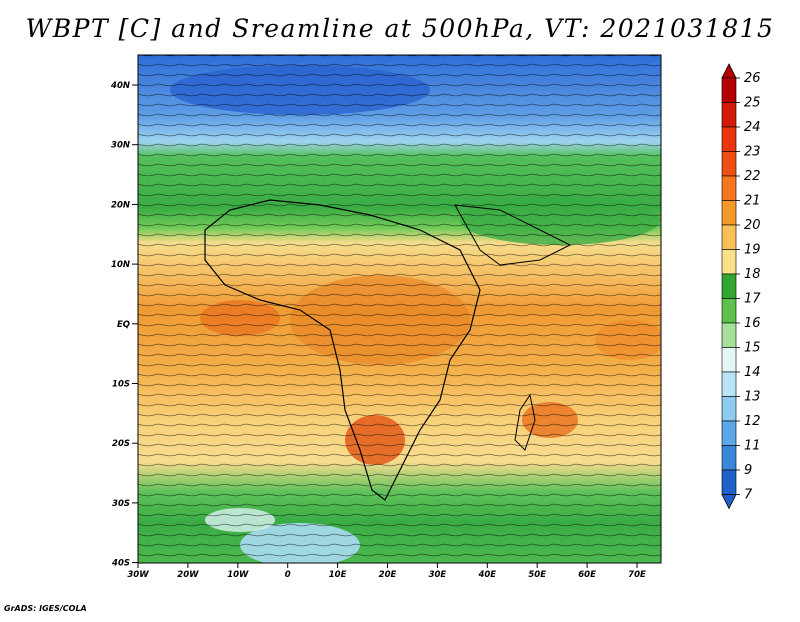  Describe the element at coordinates (138, 575) in the screenshot. I see `lon-tick-label: 30W` at that location.